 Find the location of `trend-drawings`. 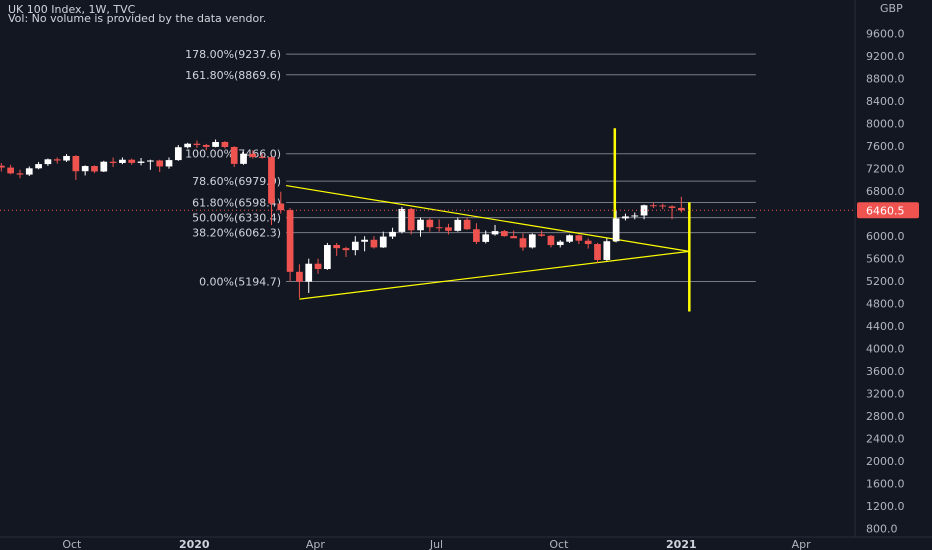

trend-drawings is located at coordinates (488, 220).